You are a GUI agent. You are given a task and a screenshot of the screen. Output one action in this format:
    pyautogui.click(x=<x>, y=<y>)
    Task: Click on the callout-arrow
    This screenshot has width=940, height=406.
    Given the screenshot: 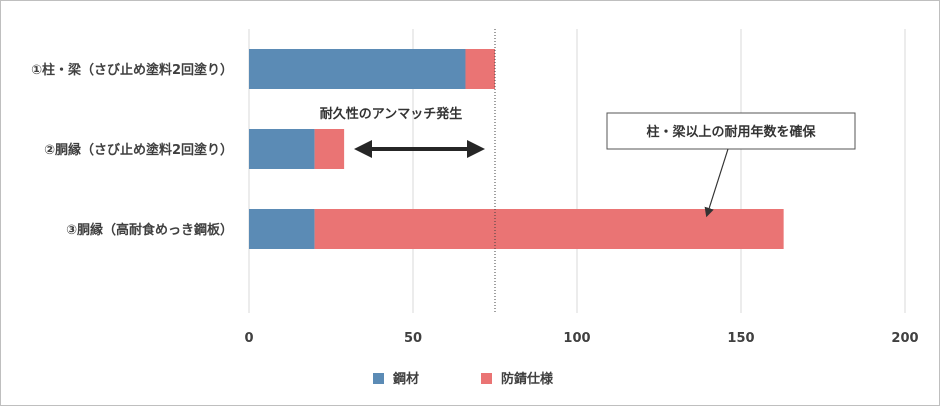 What is the action you would take?
    pyautogui.click(x=716, y=183)
    